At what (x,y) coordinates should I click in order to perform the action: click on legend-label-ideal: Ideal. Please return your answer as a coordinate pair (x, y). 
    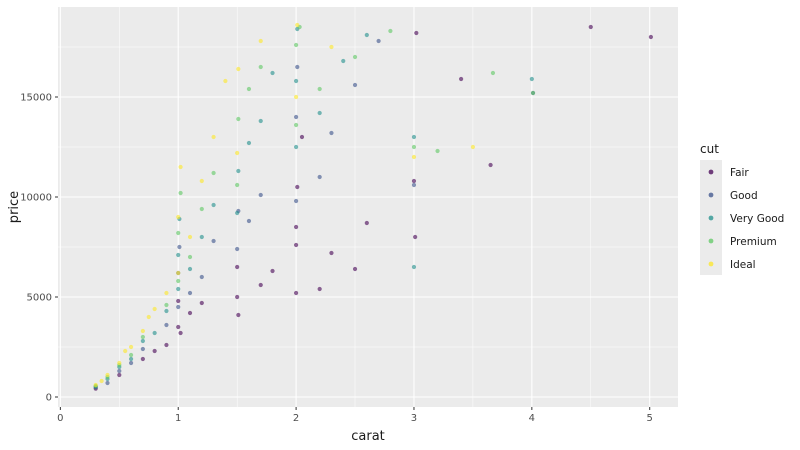
    Looking at the image, I should click on (743, 265).